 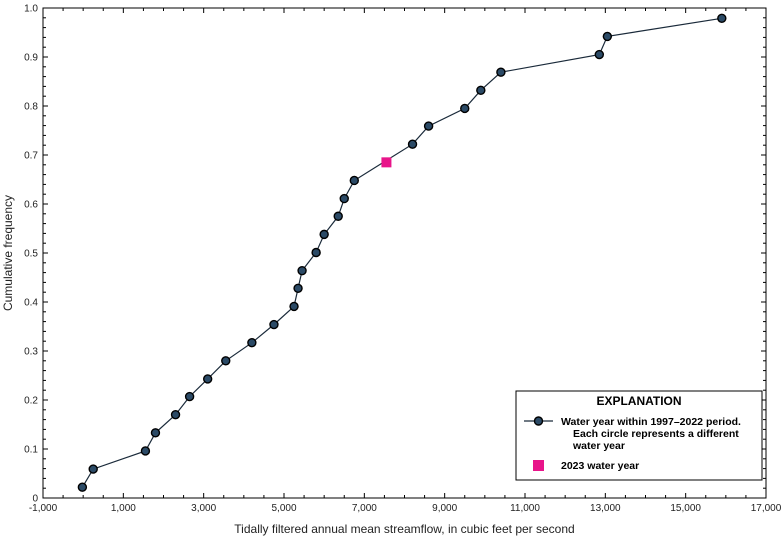 I want to click on legend-entry-text: Water year within 1997–2022 period., so click(x=651, y=422).